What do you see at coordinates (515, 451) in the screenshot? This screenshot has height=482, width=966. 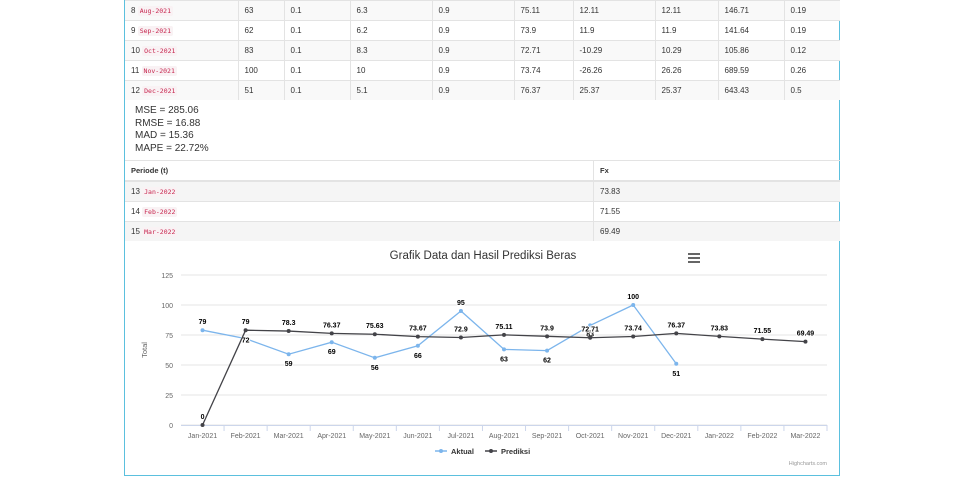 I see `legend-item-prediksi: Prediksi` at bounding box center [515, 451].